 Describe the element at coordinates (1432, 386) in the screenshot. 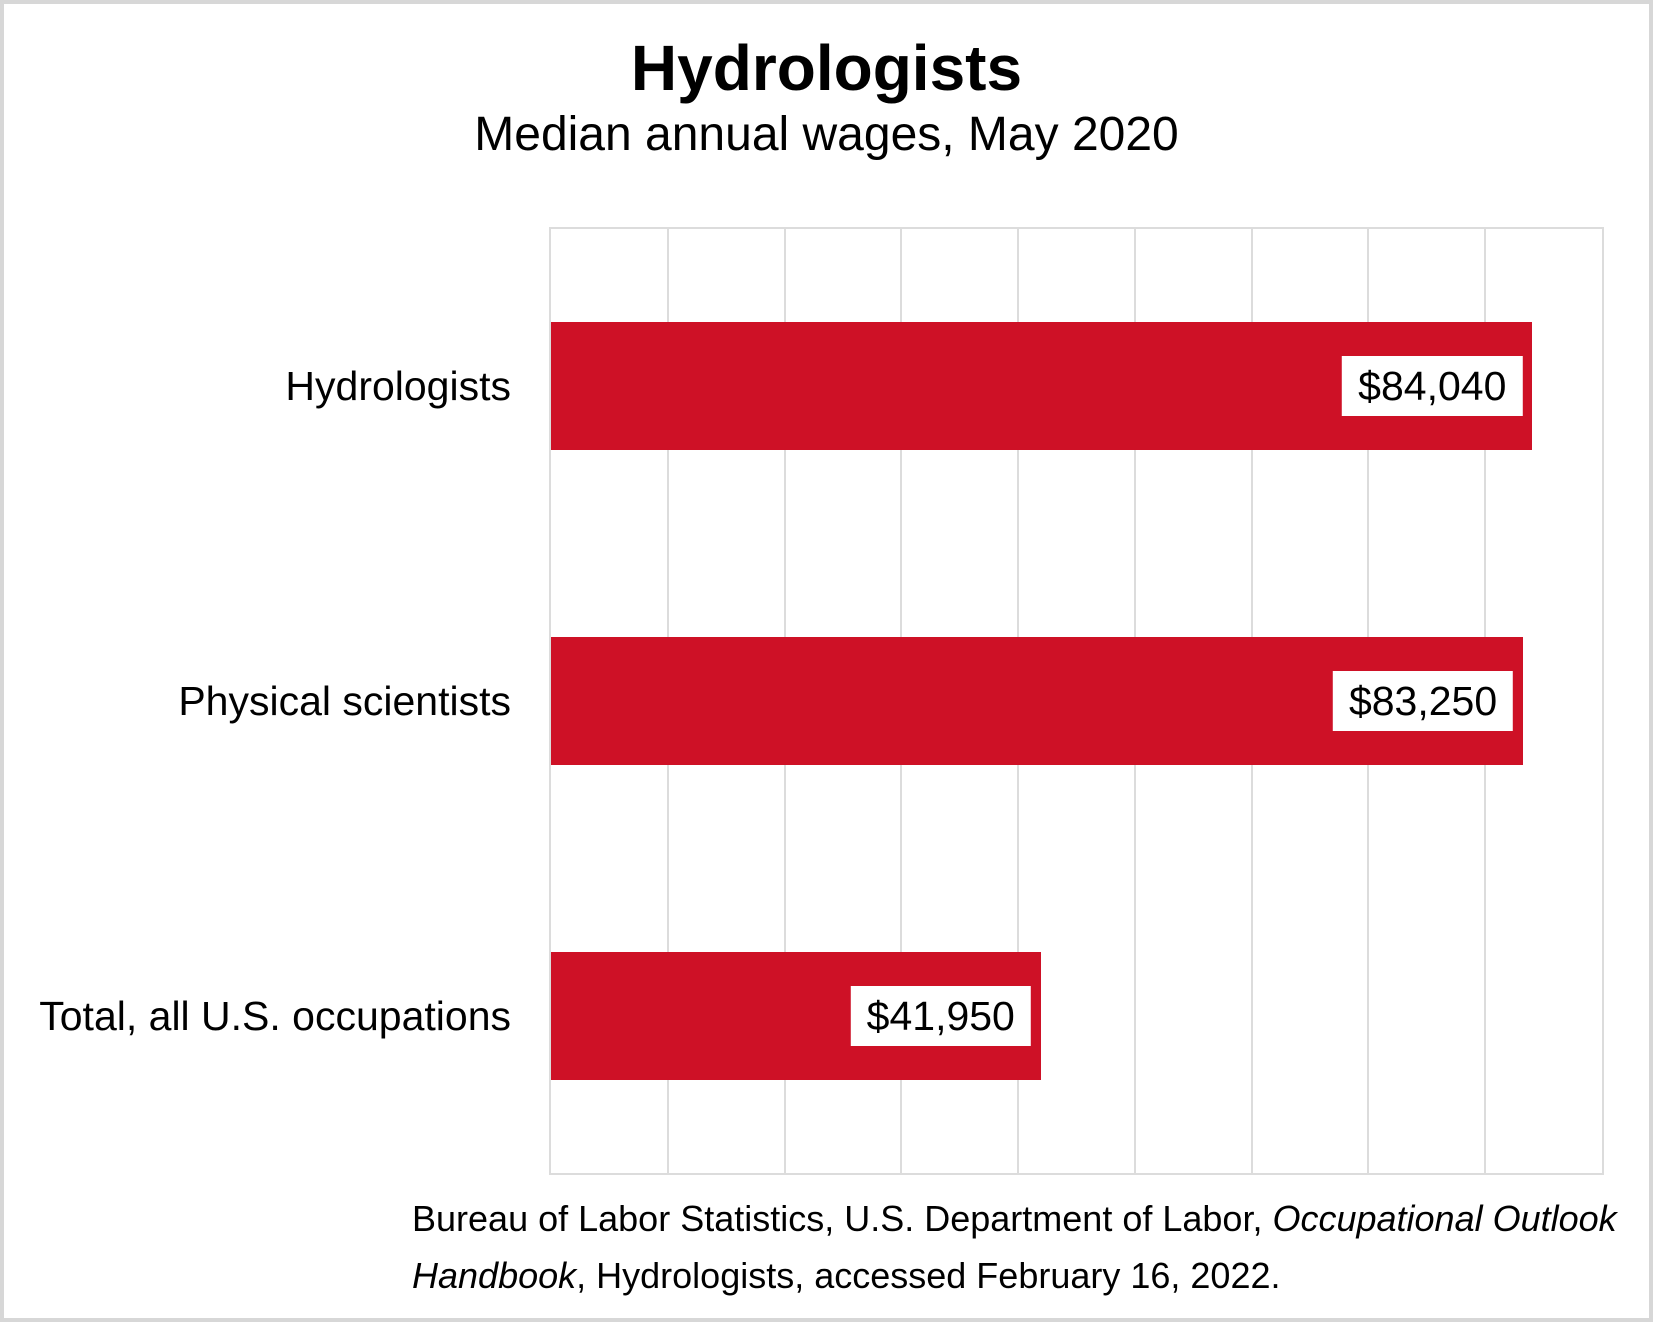

I see `value-label-0: $84,040` at that location.